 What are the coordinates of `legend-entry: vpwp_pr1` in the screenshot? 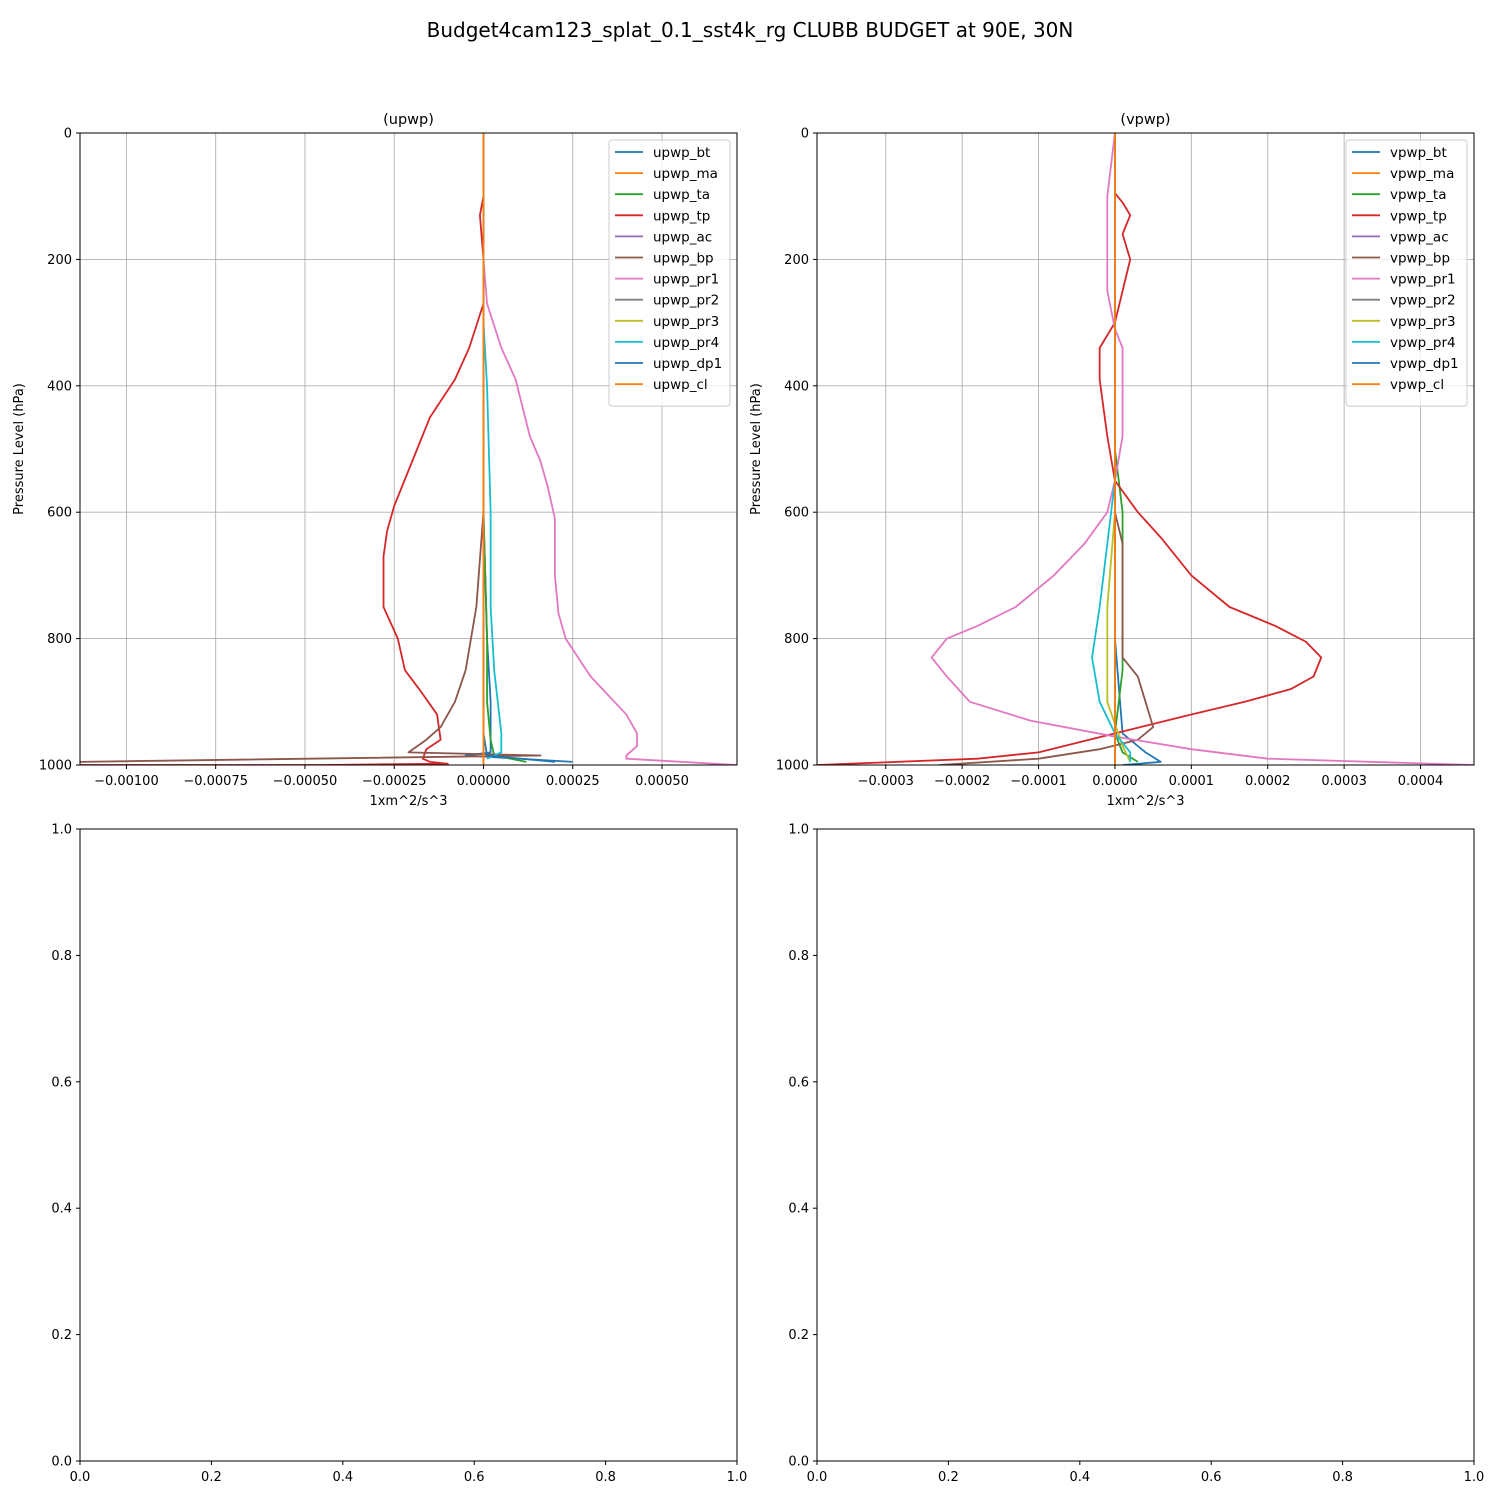 It's located at (1423, 280).